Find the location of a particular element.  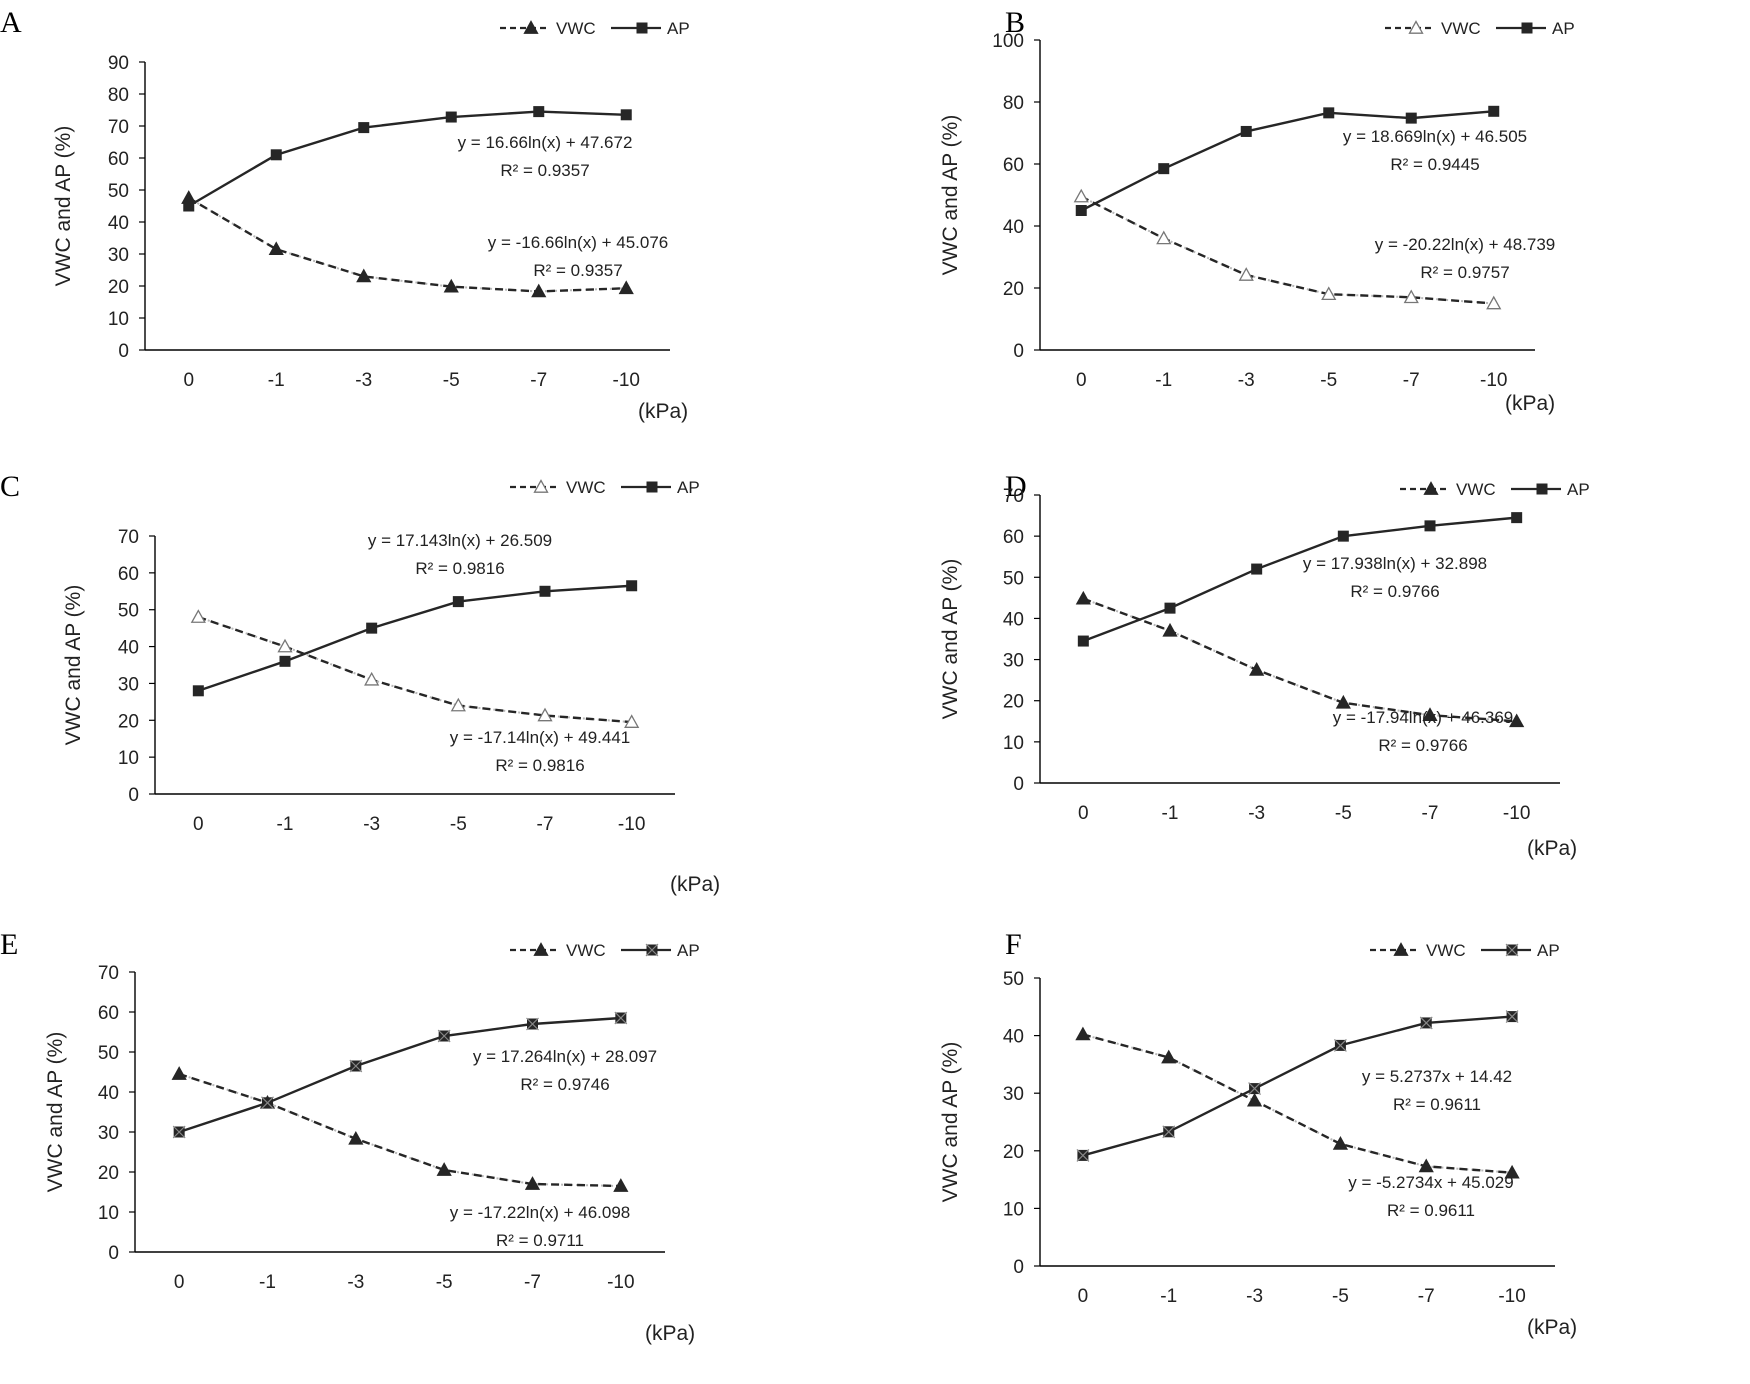

y-tick-label: 80 is located at coordinates (1013, 103).